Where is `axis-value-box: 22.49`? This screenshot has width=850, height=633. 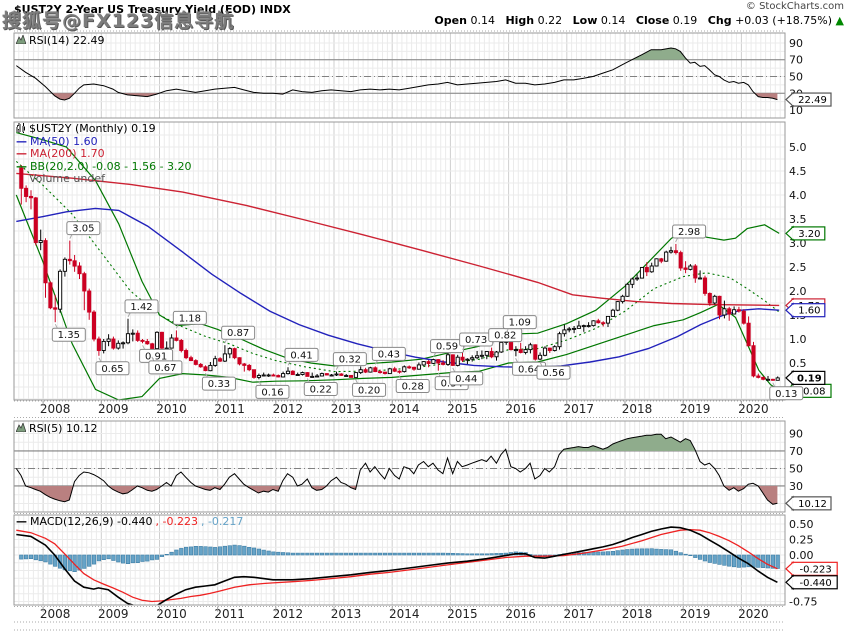
axis-value-box: 22.49 is located at coordinates (808, 99).